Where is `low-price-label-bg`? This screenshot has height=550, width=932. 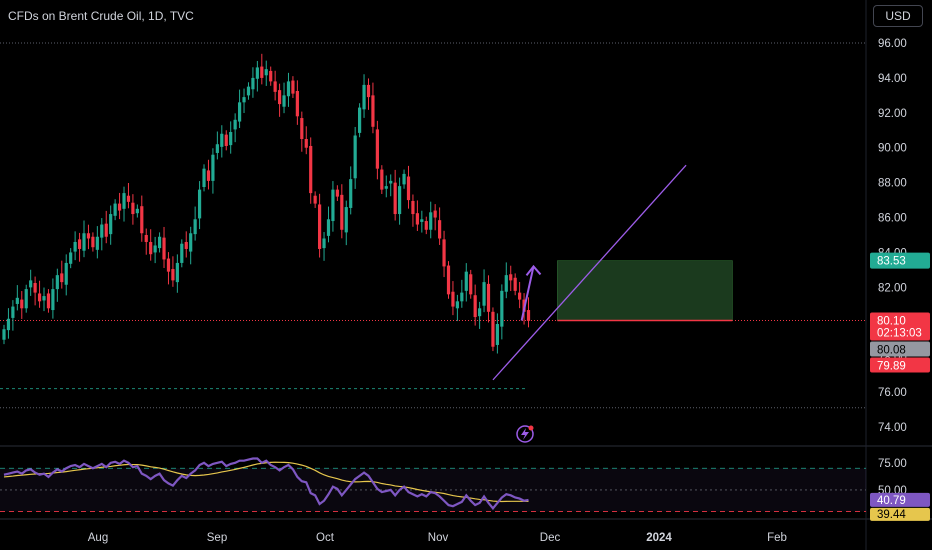
low-price-label-bg is located at coordinates (900, 365).